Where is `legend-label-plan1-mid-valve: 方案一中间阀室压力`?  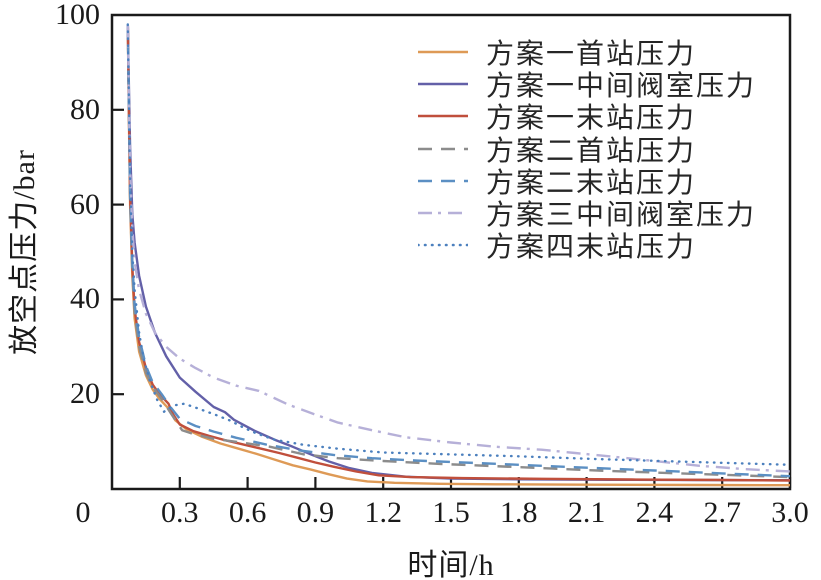
legend-label-plan1-mid-valve: 方案一中间阀室压力 is located at coordinates (621, 87).